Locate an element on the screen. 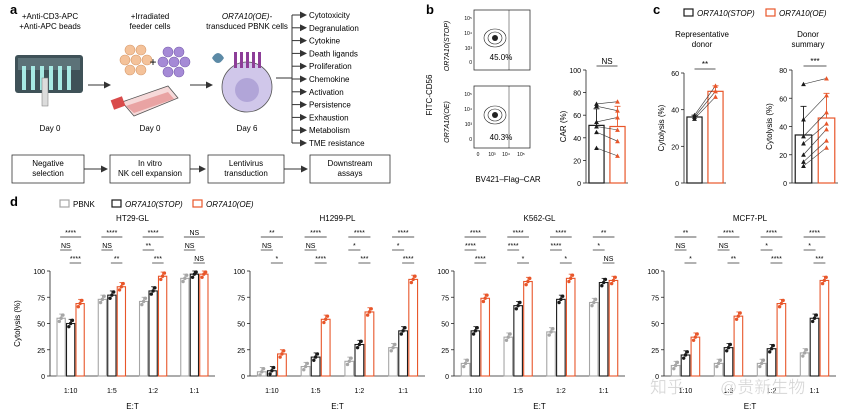 Image resolution: width=864 pixels, height=414 pixels. x-tick-label: 1:5 is located at coordinates (729, 391).